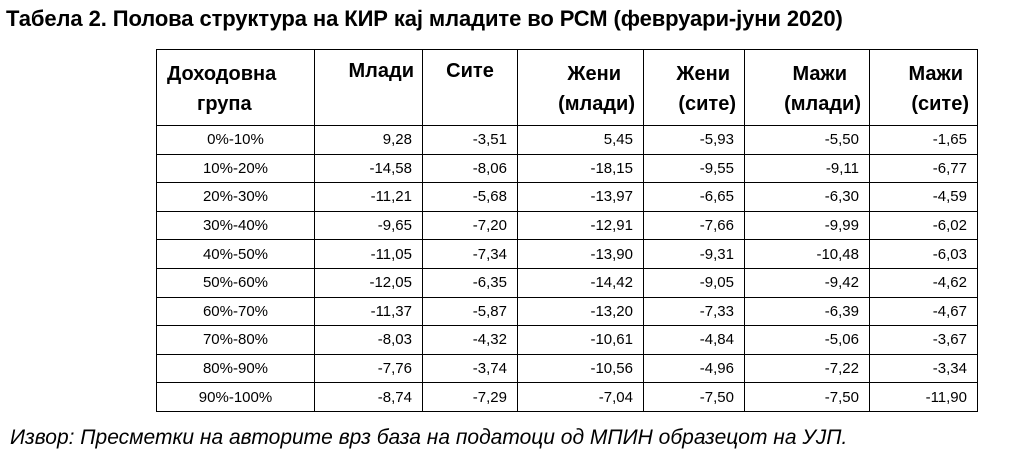 Image resolution: width=1024 pixels, height=473 pixels. Describe the element at coordinates (923, 140) in the screenshot. I see `men-all-cell: -1,65` at that location.